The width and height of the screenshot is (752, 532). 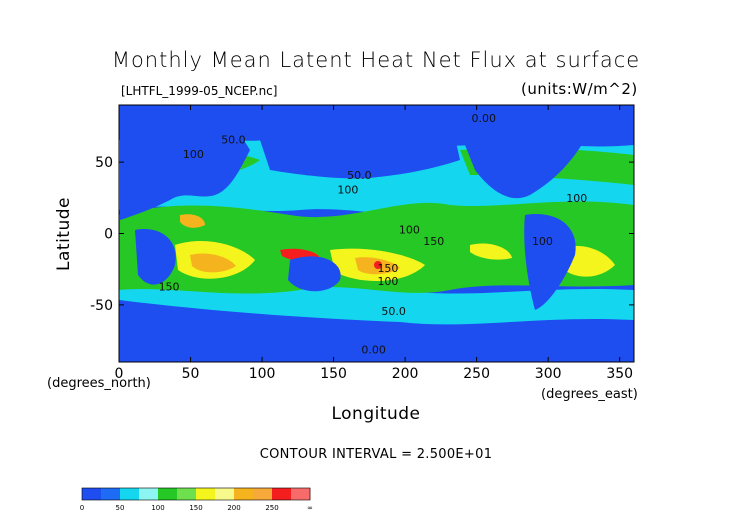 I want to click on land-antarctica, so click(x=376, y=346).